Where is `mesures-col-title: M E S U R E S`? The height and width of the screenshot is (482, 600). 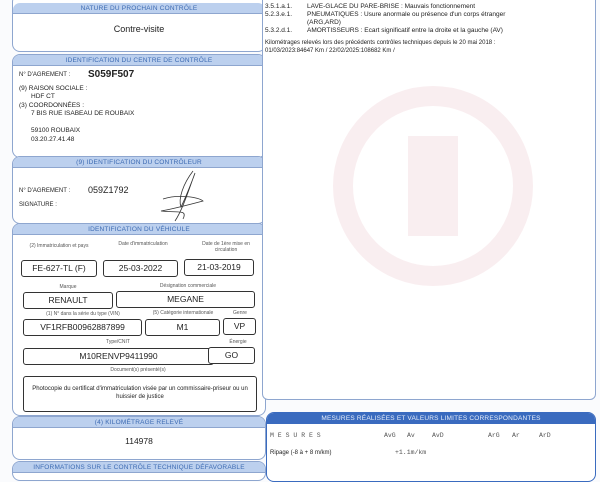 mesures-col-title: M E S U R E S is located at coordinates (295, 435).